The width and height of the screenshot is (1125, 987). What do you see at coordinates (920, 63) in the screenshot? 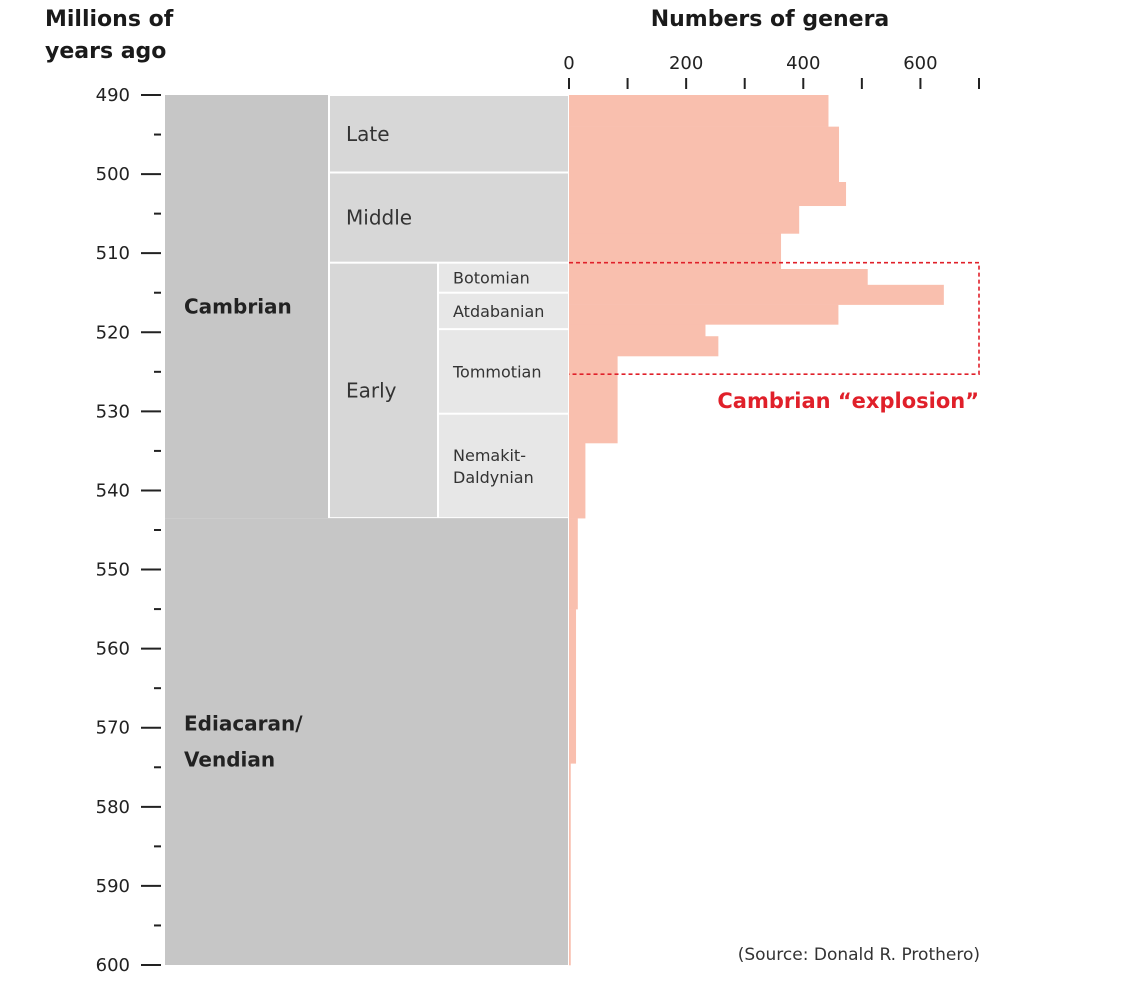
I see `x-tick-label-600: 600` at bounding box center [920, 63].